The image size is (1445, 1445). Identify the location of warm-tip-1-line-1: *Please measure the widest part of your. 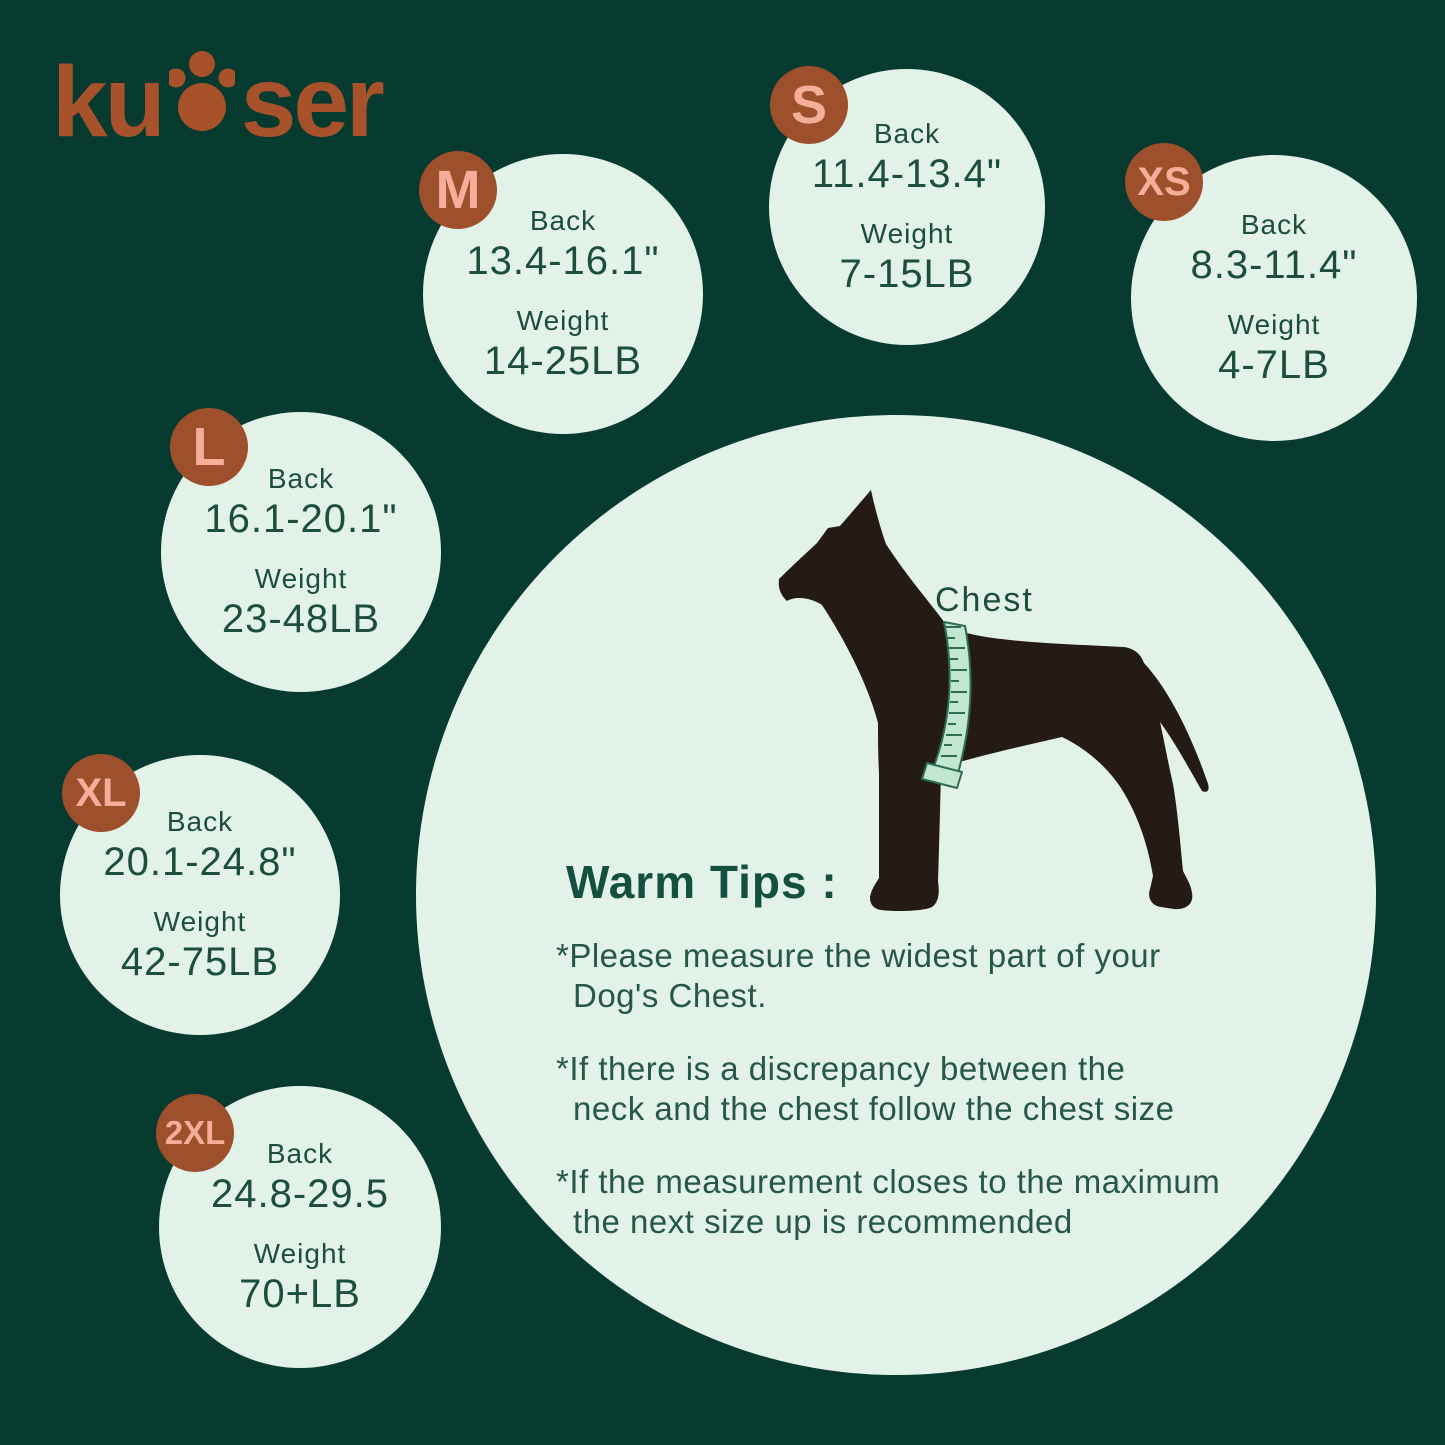
(858, 955).